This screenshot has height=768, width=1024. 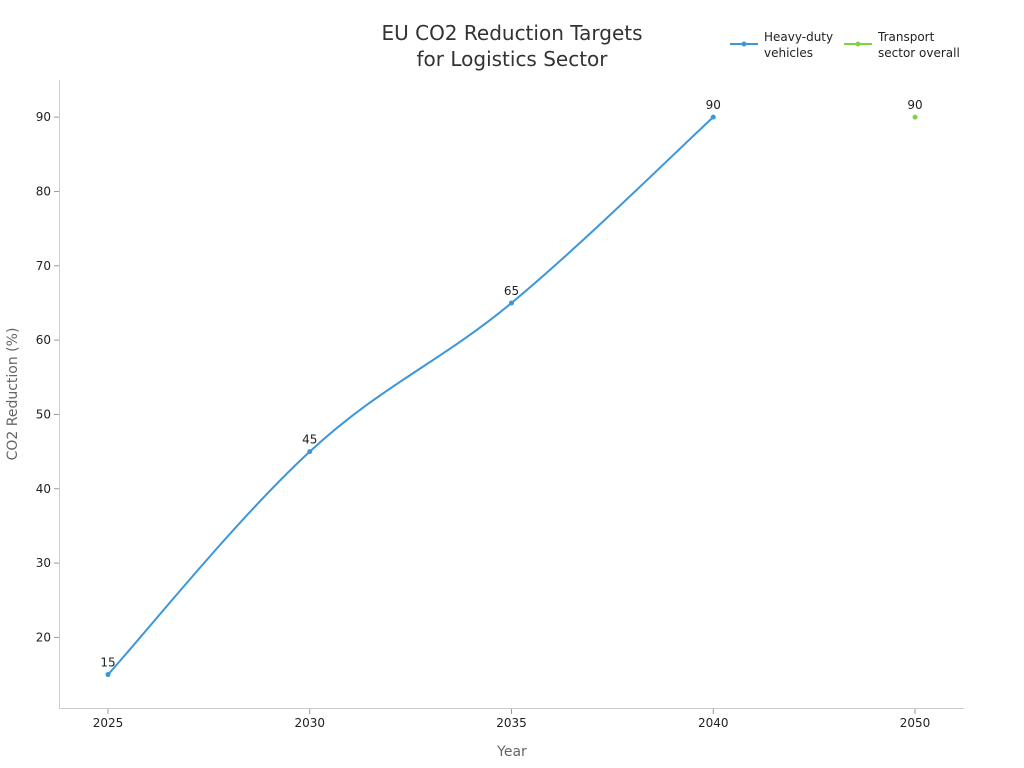 What do you see at coordinates (915, 117) in the screenshot?
I see `data-point-transport-sector-overall-2050` at bounding box center [915, 117].